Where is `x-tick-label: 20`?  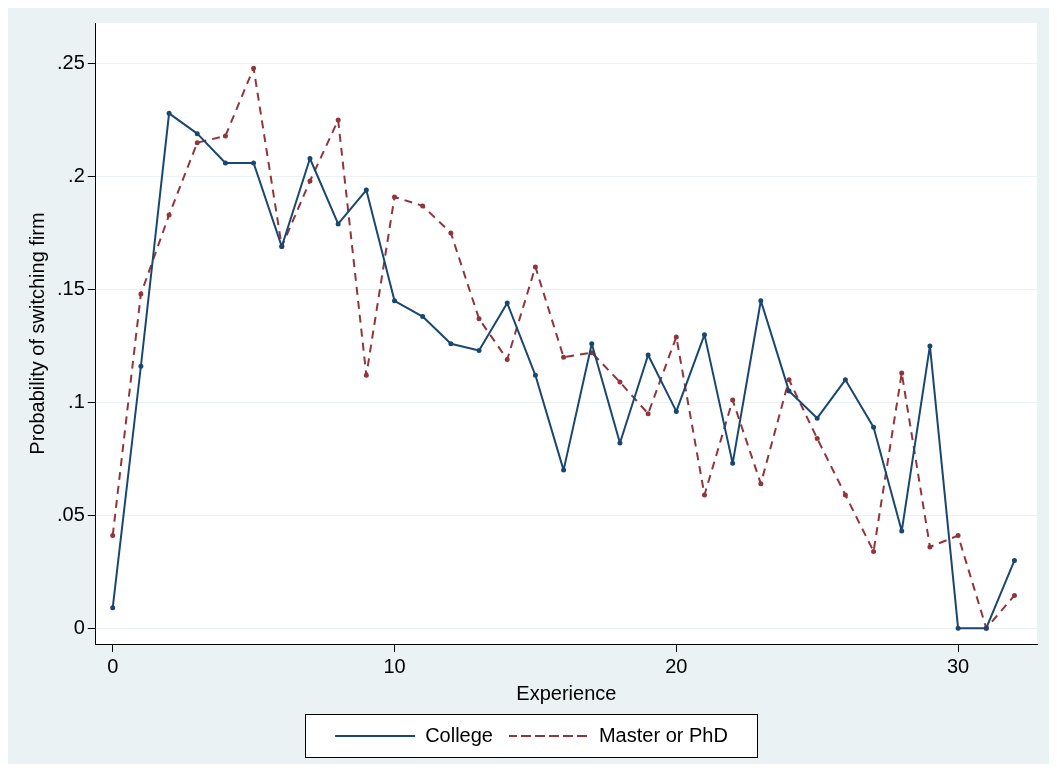
x-tick-label: 20 is located at coordinates (676, 665).